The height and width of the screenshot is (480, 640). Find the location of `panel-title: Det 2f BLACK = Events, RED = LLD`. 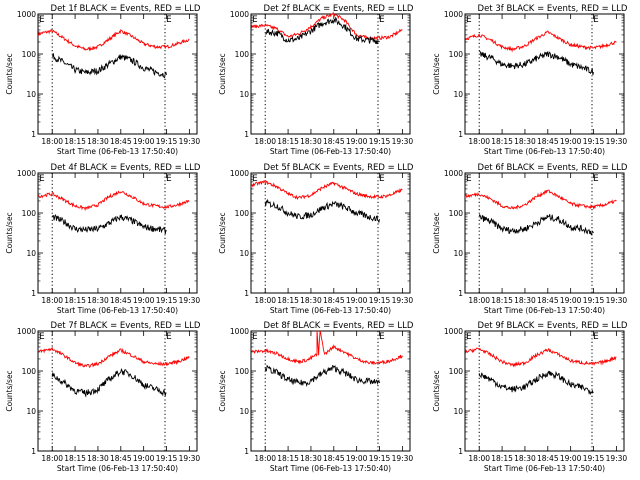

panel-title: Det 2f BLACK = Events, RED = LLD is located at coordinates (339, 9).